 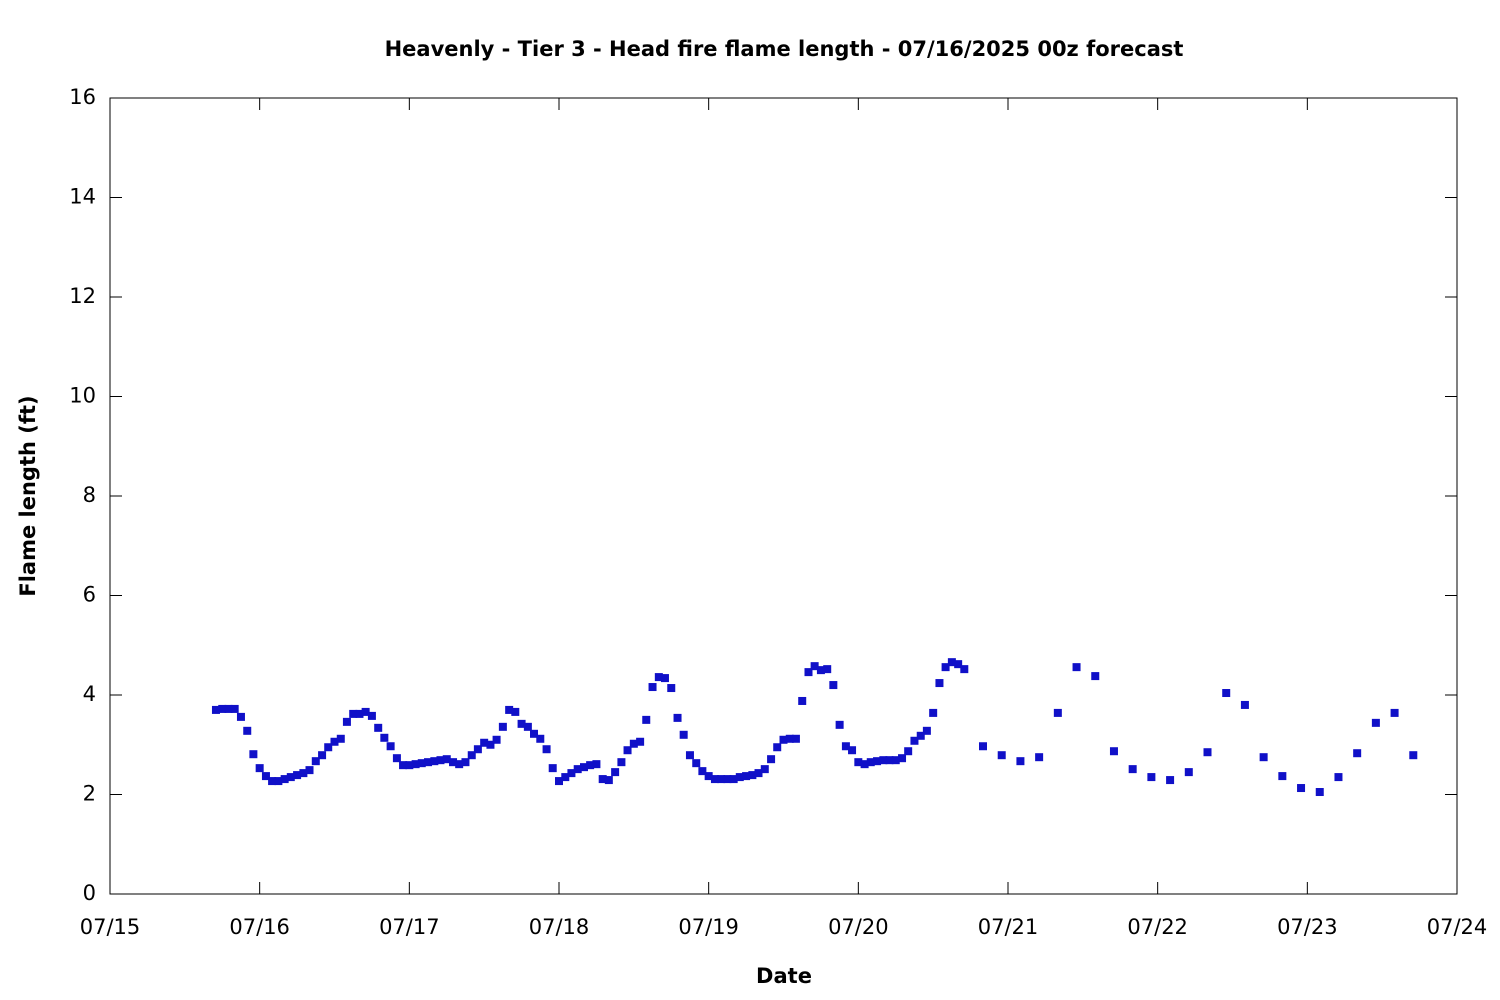 What do you see at coordinates (82, 197) in the screenshot?
I see `y-tick-label: 14` at bounding box center [82, 197].